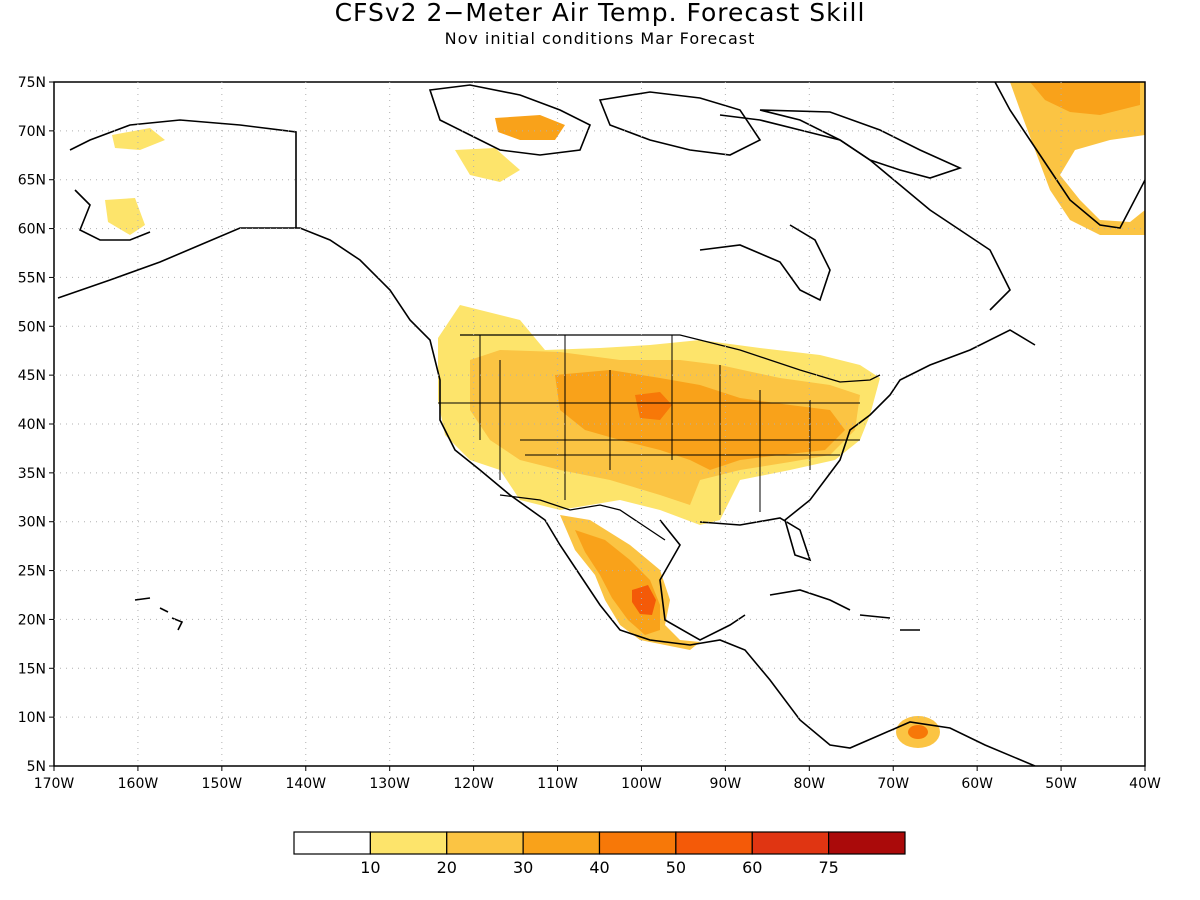 The height and width of the screenshot is (900, 1200). Describe the element at coordinates (32, 425) in the screenshot. I see `lat-tick-label: 40N` at that location.